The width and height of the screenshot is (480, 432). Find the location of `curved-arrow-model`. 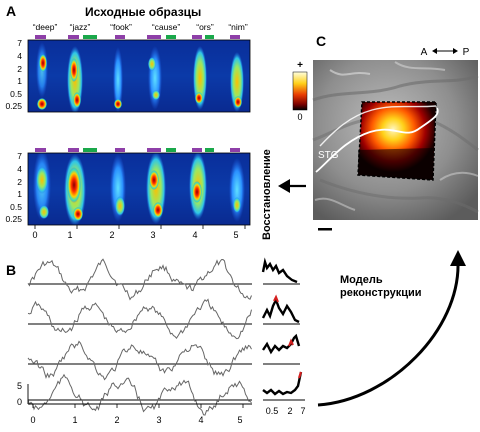

curved-arrow-model is located at coordinates (391, 328).